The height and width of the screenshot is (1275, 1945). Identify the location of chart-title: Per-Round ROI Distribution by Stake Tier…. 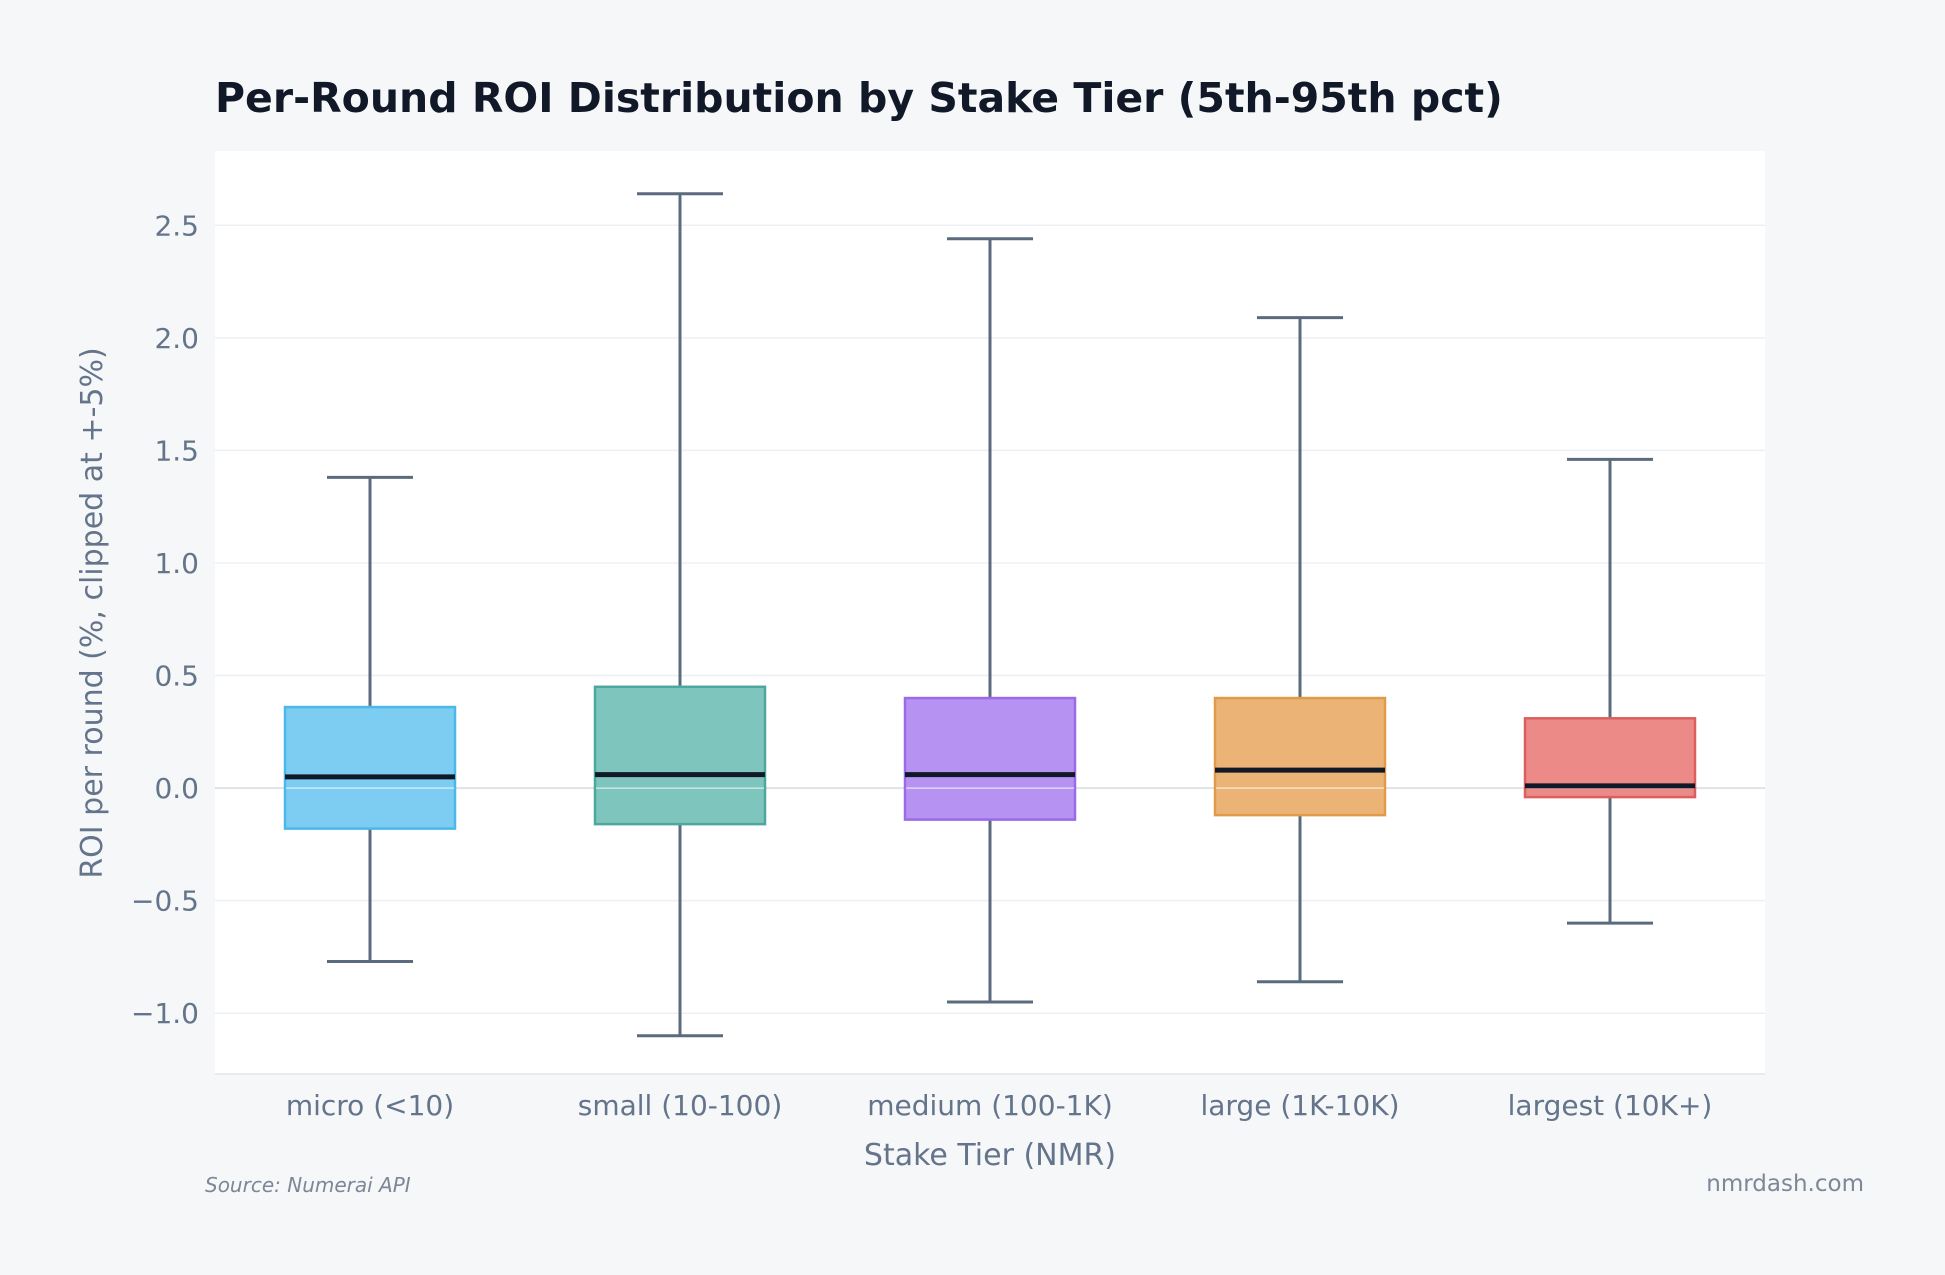
(859, 98).